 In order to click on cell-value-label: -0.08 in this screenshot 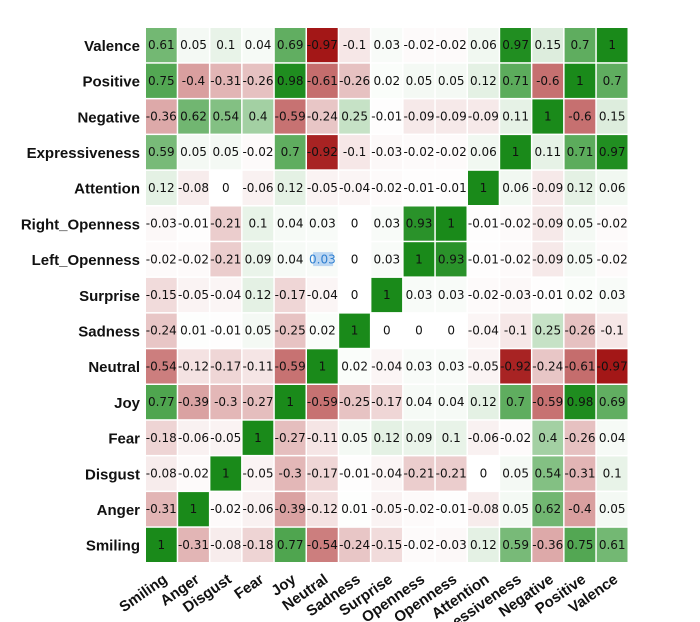, I will do `click(161, 474)`.